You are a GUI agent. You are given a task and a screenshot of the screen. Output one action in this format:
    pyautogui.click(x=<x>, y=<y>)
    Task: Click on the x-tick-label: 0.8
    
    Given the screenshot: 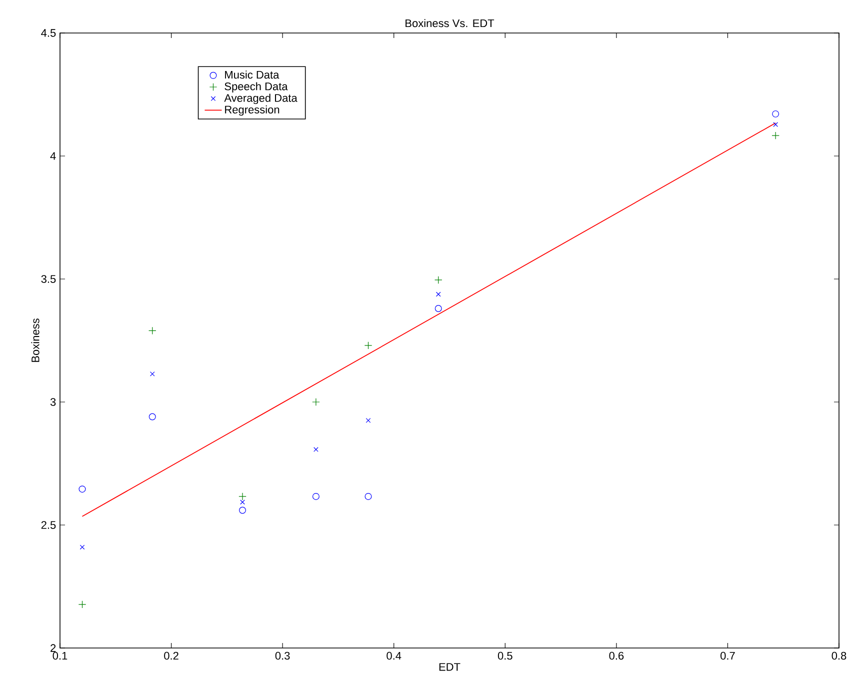 What is the action you would take?
    pyautogui.click(x=839, y=656)
    